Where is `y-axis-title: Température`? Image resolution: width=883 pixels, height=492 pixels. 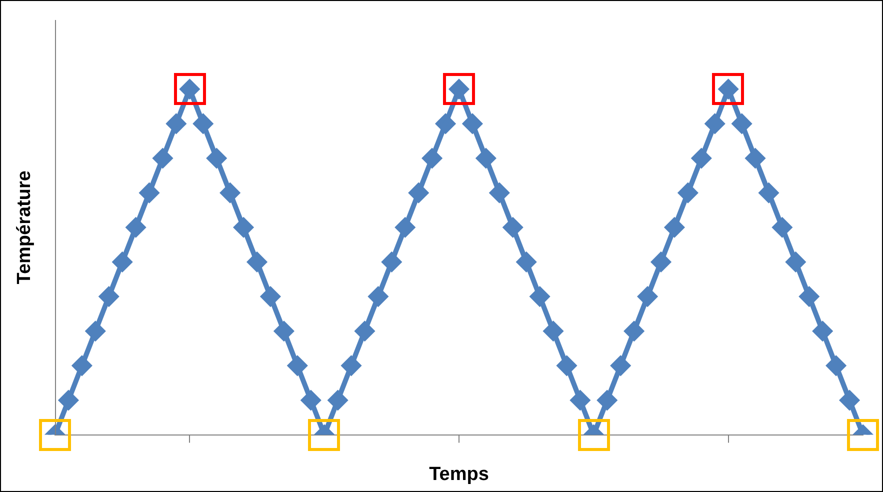 y-axis-title: Température is located at coordinates (25, 227).